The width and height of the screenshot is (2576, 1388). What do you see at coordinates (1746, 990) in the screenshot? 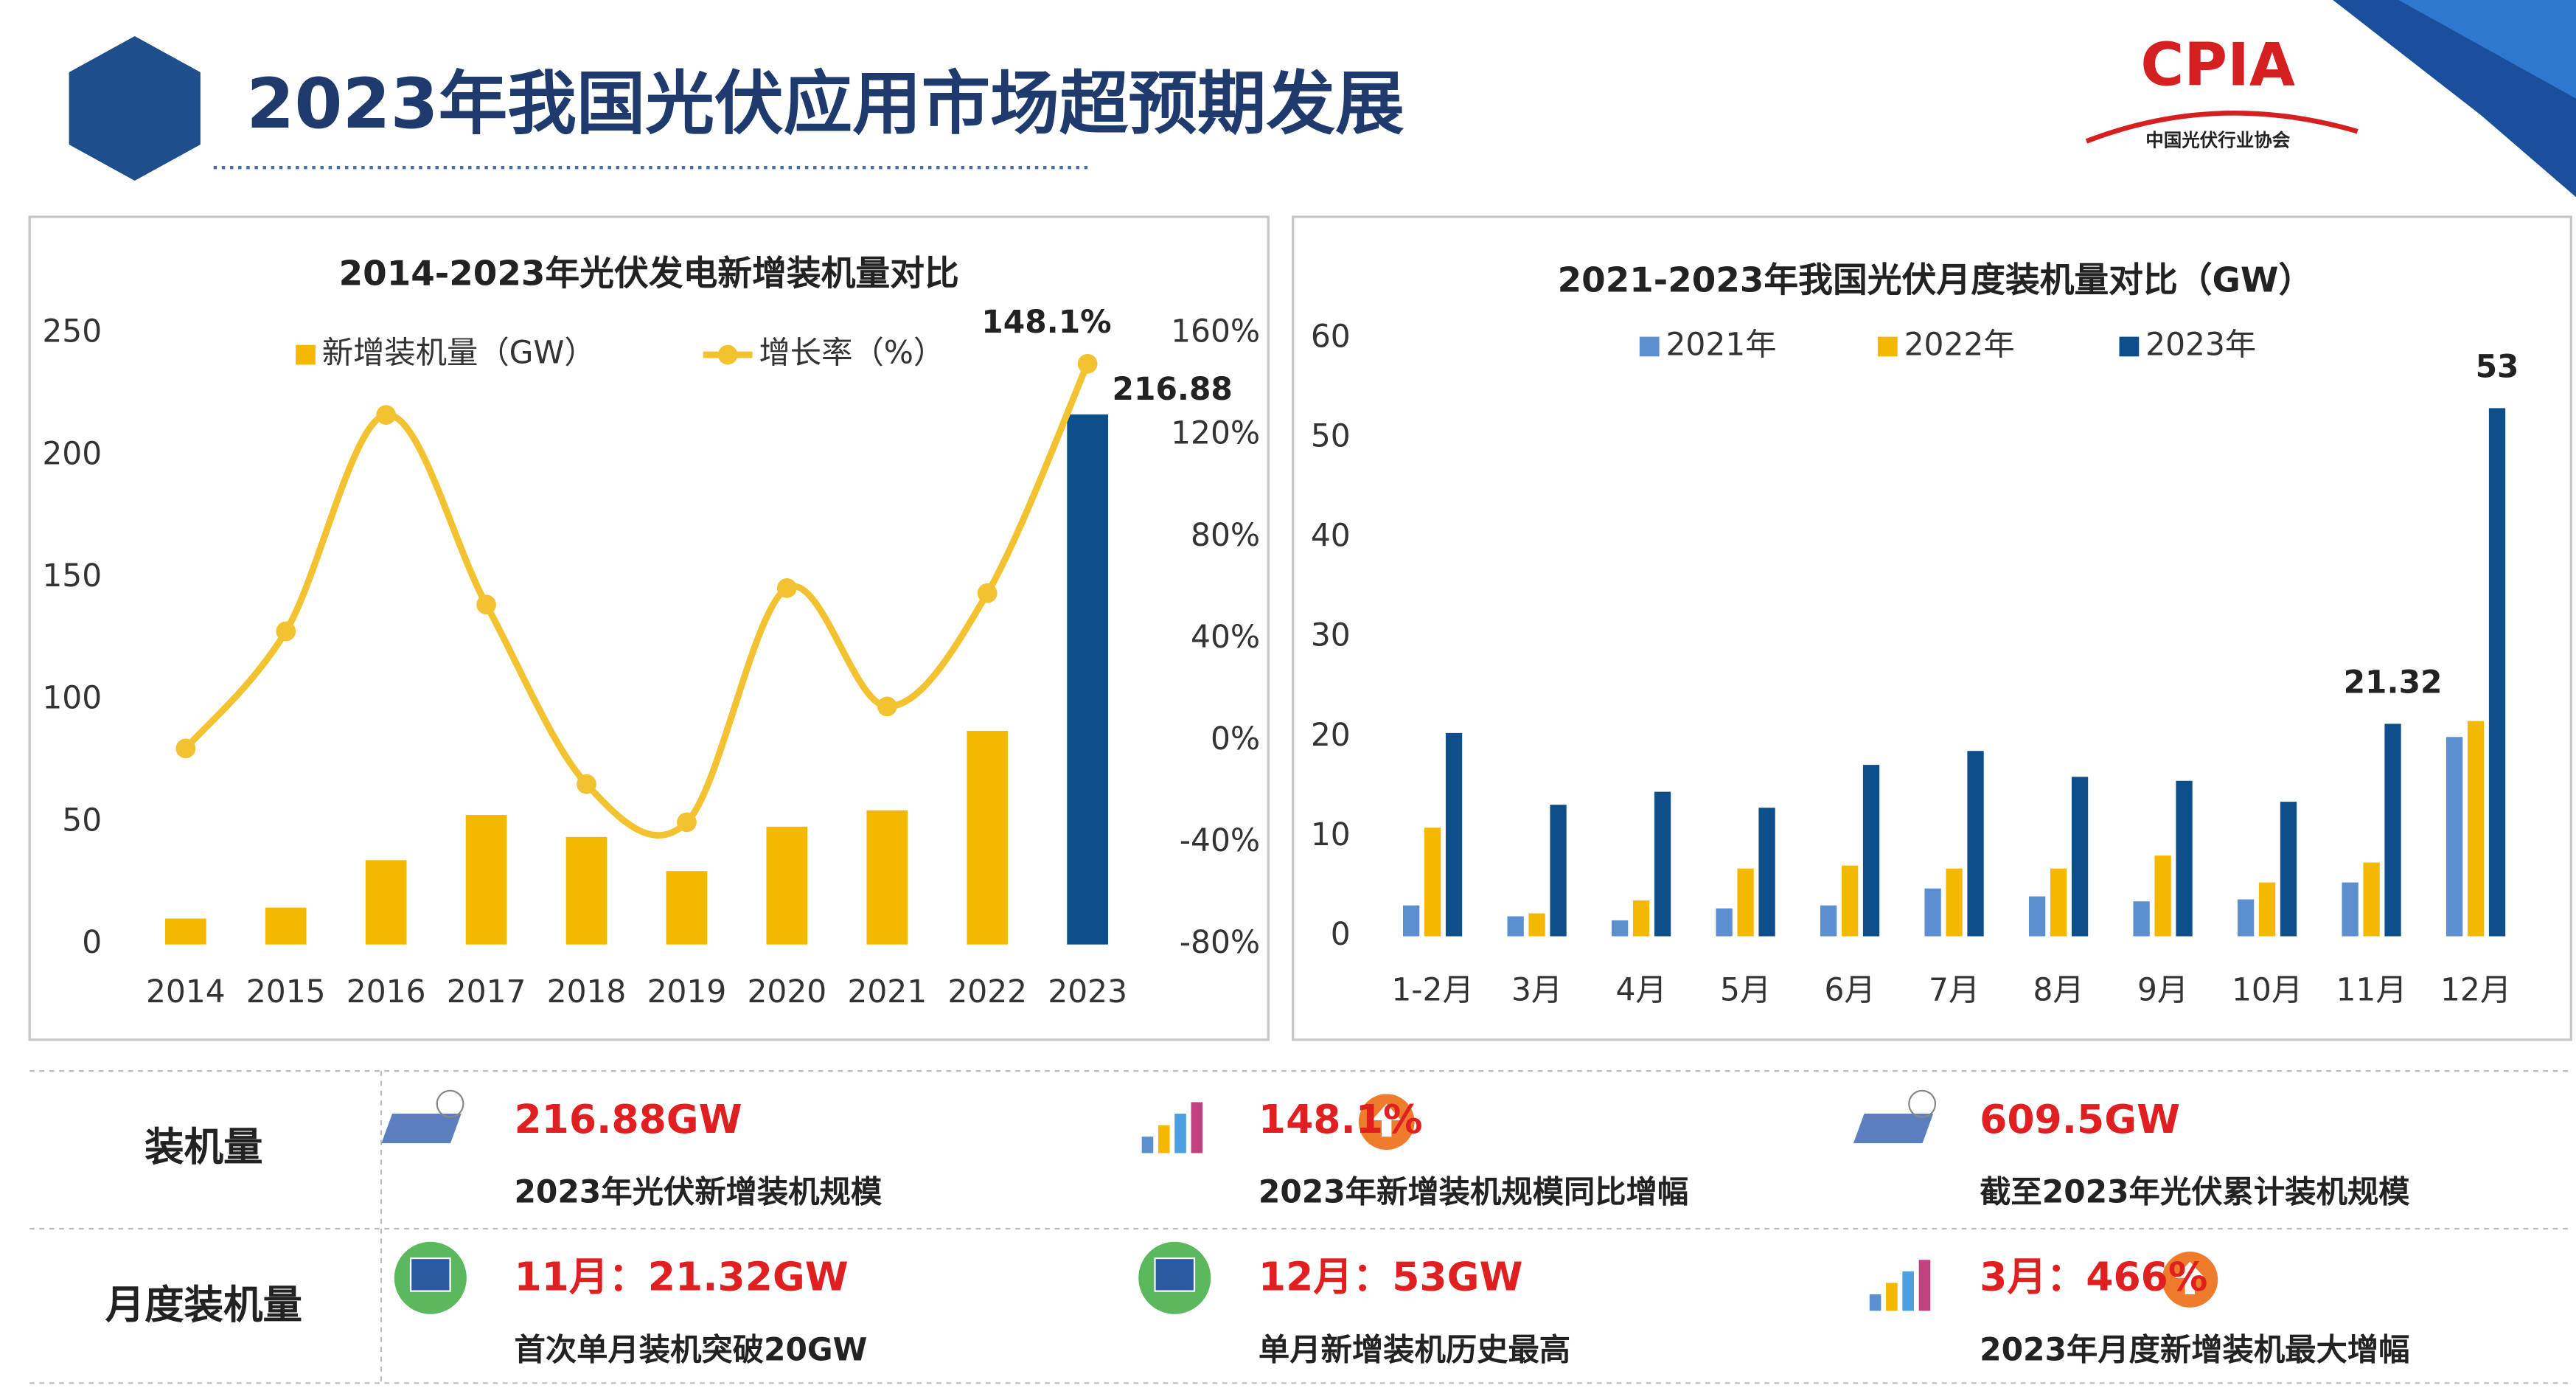
I see `x-tick-label: 5月` at bounding box center [1746, 990].